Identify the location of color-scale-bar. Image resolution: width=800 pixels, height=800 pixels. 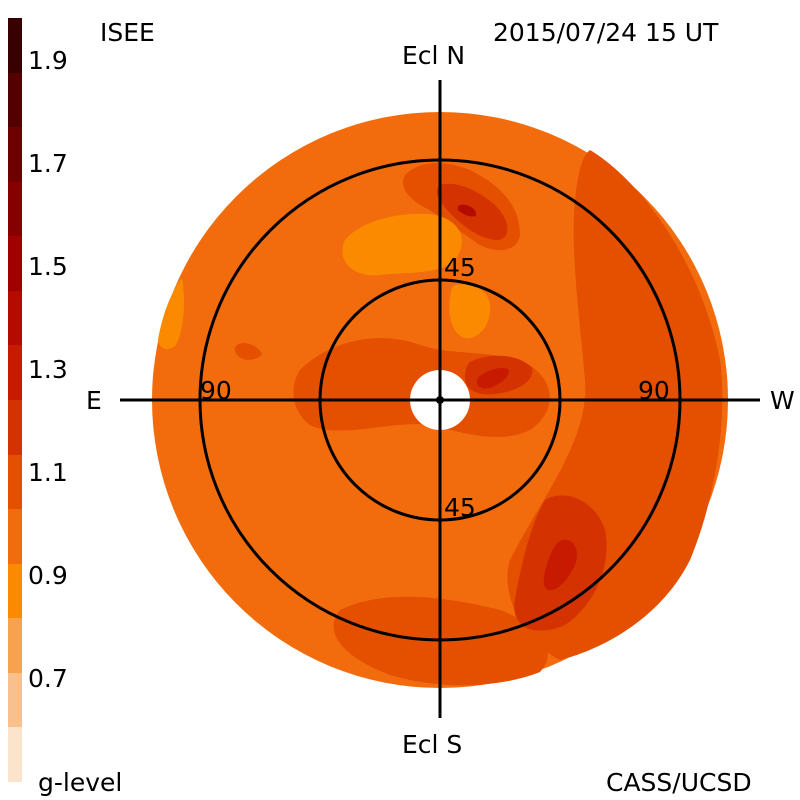
(15, 400).